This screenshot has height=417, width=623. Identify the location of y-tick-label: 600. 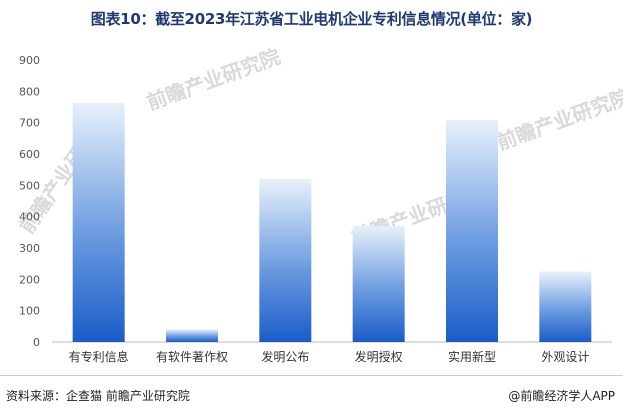
(29, 154).